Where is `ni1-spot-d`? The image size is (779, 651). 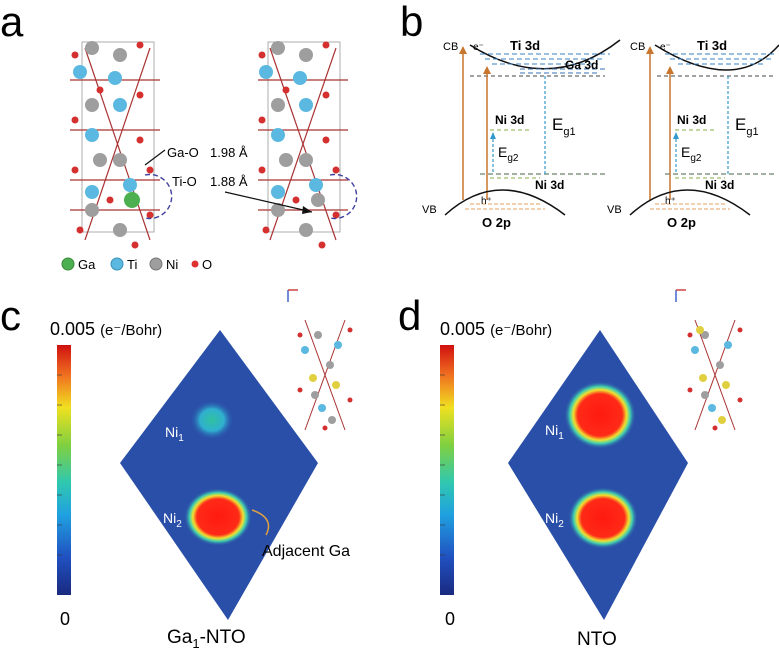 ni1-spot-d is located at coordinates (600, 415).